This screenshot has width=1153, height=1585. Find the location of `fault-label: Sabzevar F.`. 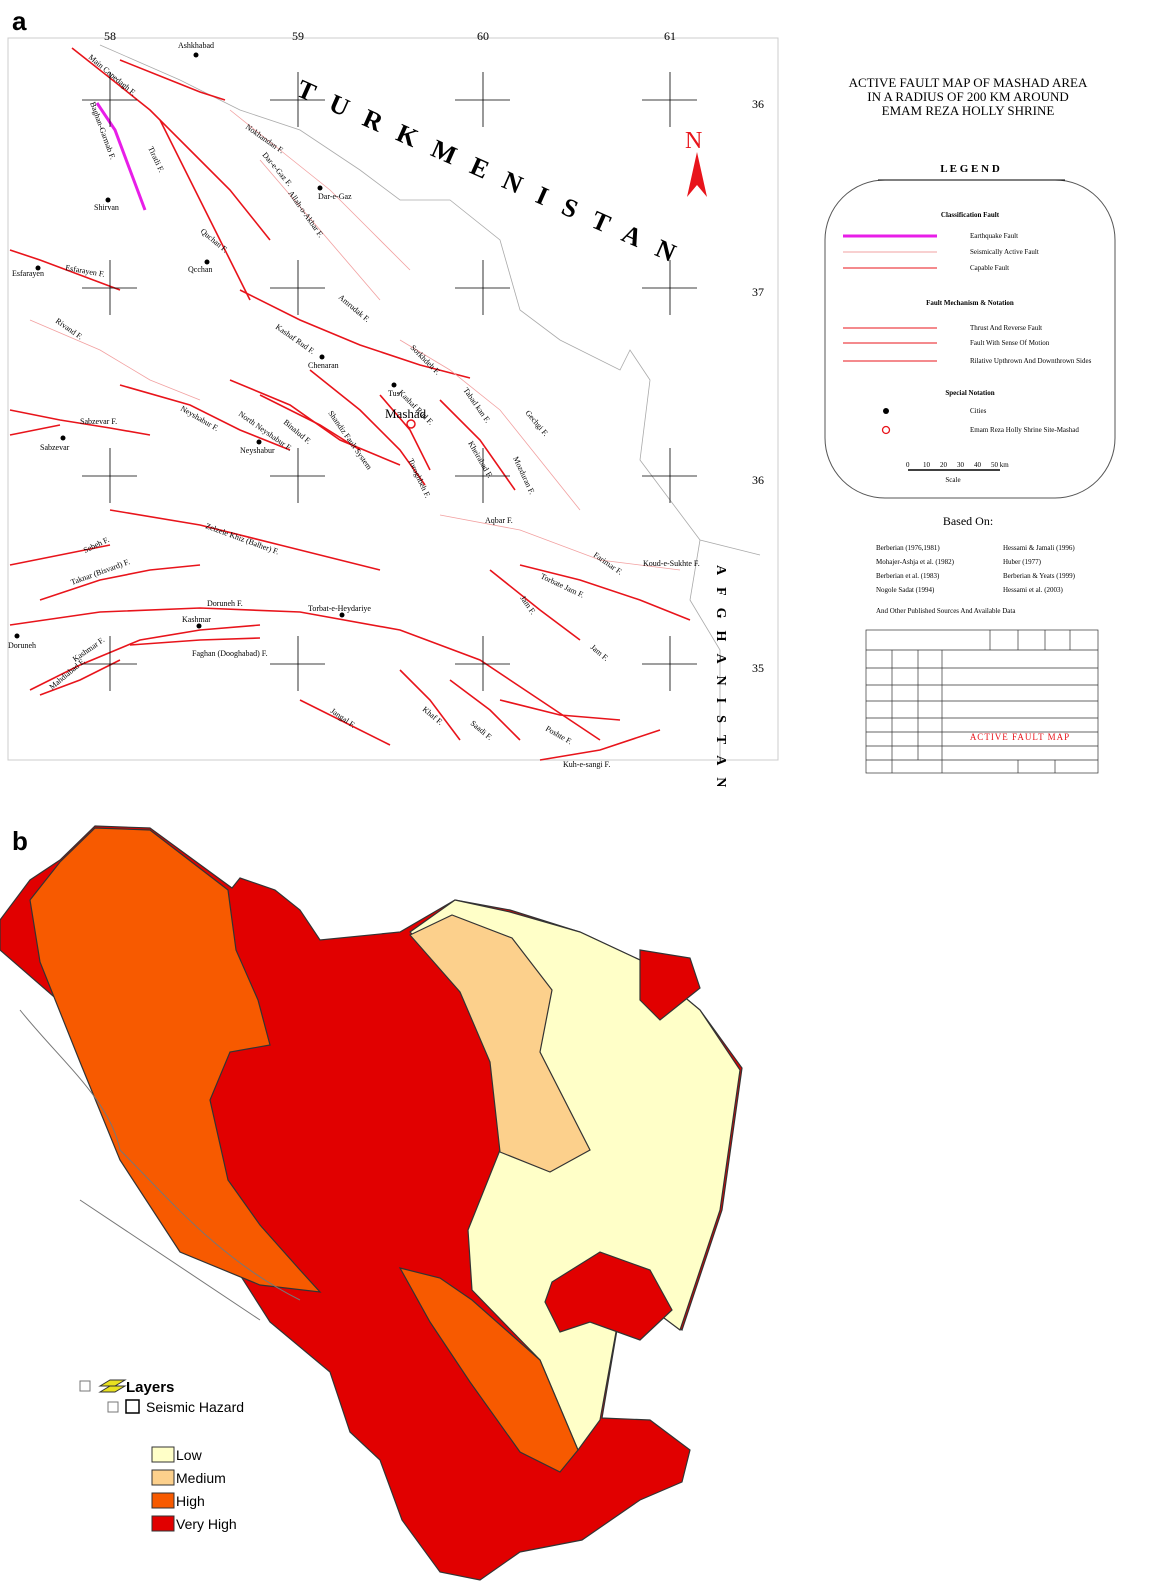

fault-label: Sabzevar F. is located at coordinates (98, 421).